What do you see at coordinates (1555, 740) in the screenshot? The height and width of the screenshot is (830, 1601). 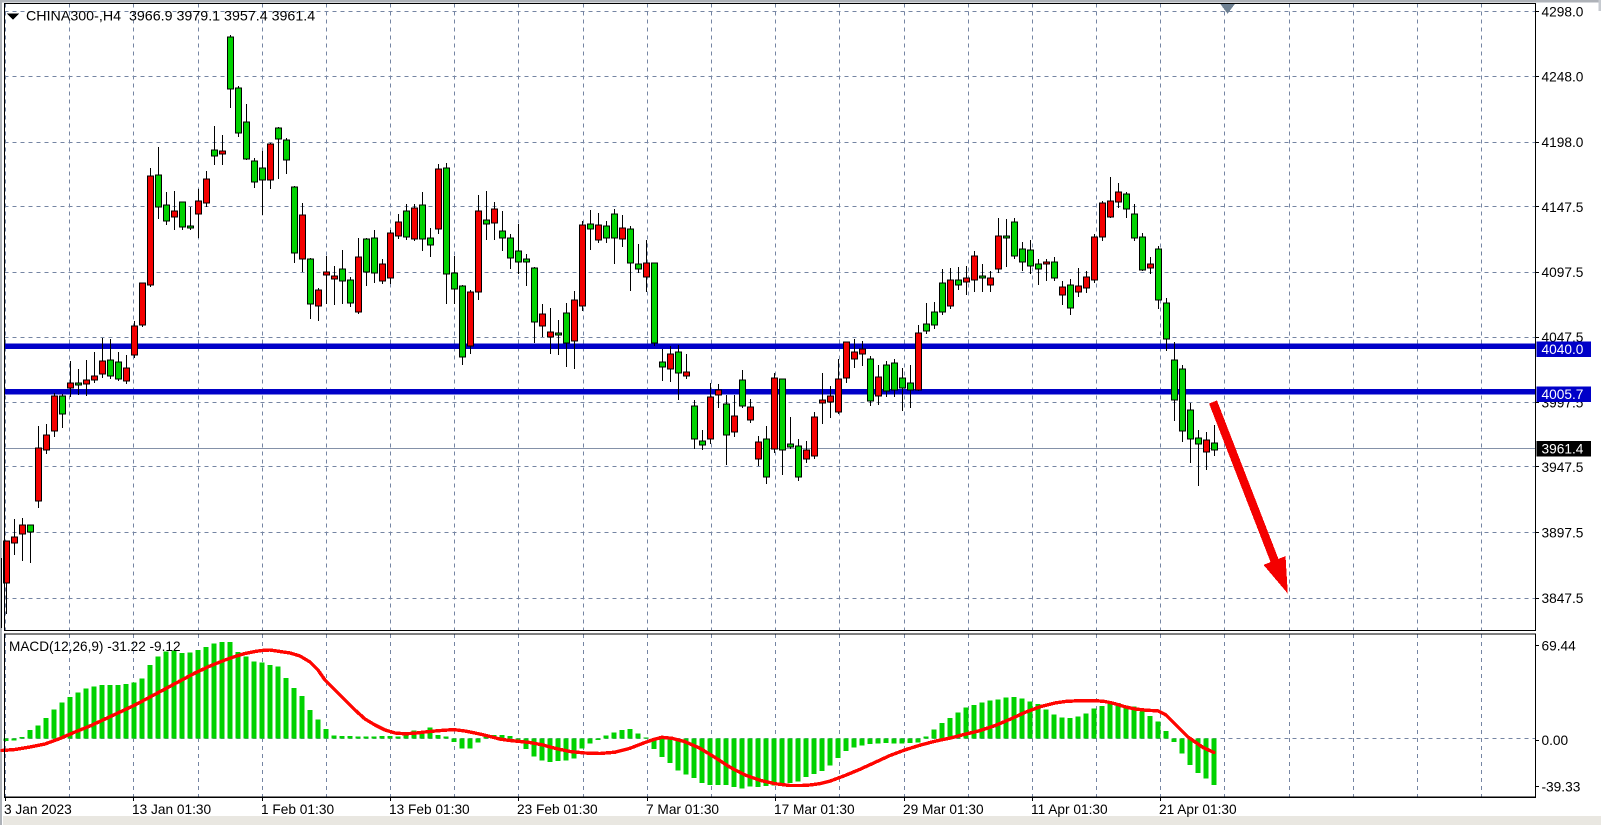 I see `svg-text: 0.00` at bounding box center [1555, 740].